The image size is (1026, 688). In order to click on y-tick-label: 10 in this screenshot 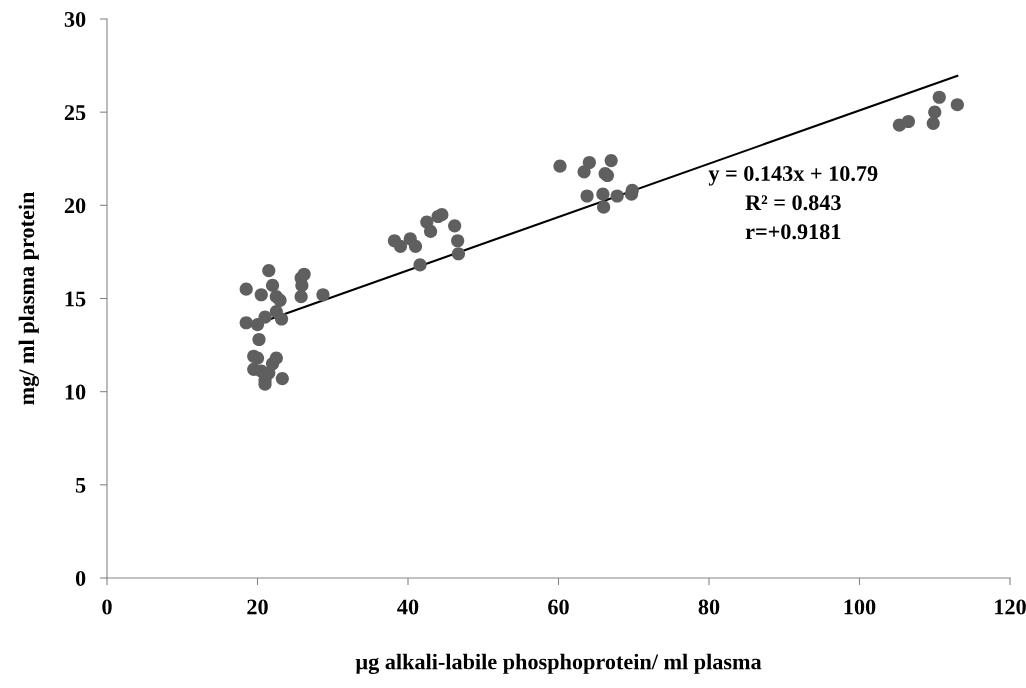, I will do `click(75, 392)`.